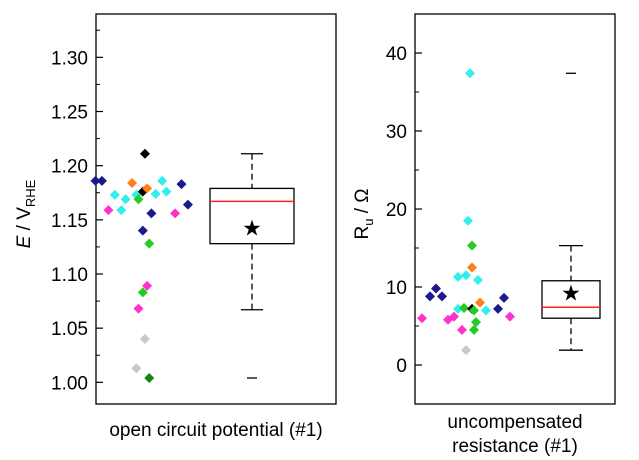  Describe the element at coordinates (69, 275) in the screenshot. I see `y-tick-label: 1.10` at that location.